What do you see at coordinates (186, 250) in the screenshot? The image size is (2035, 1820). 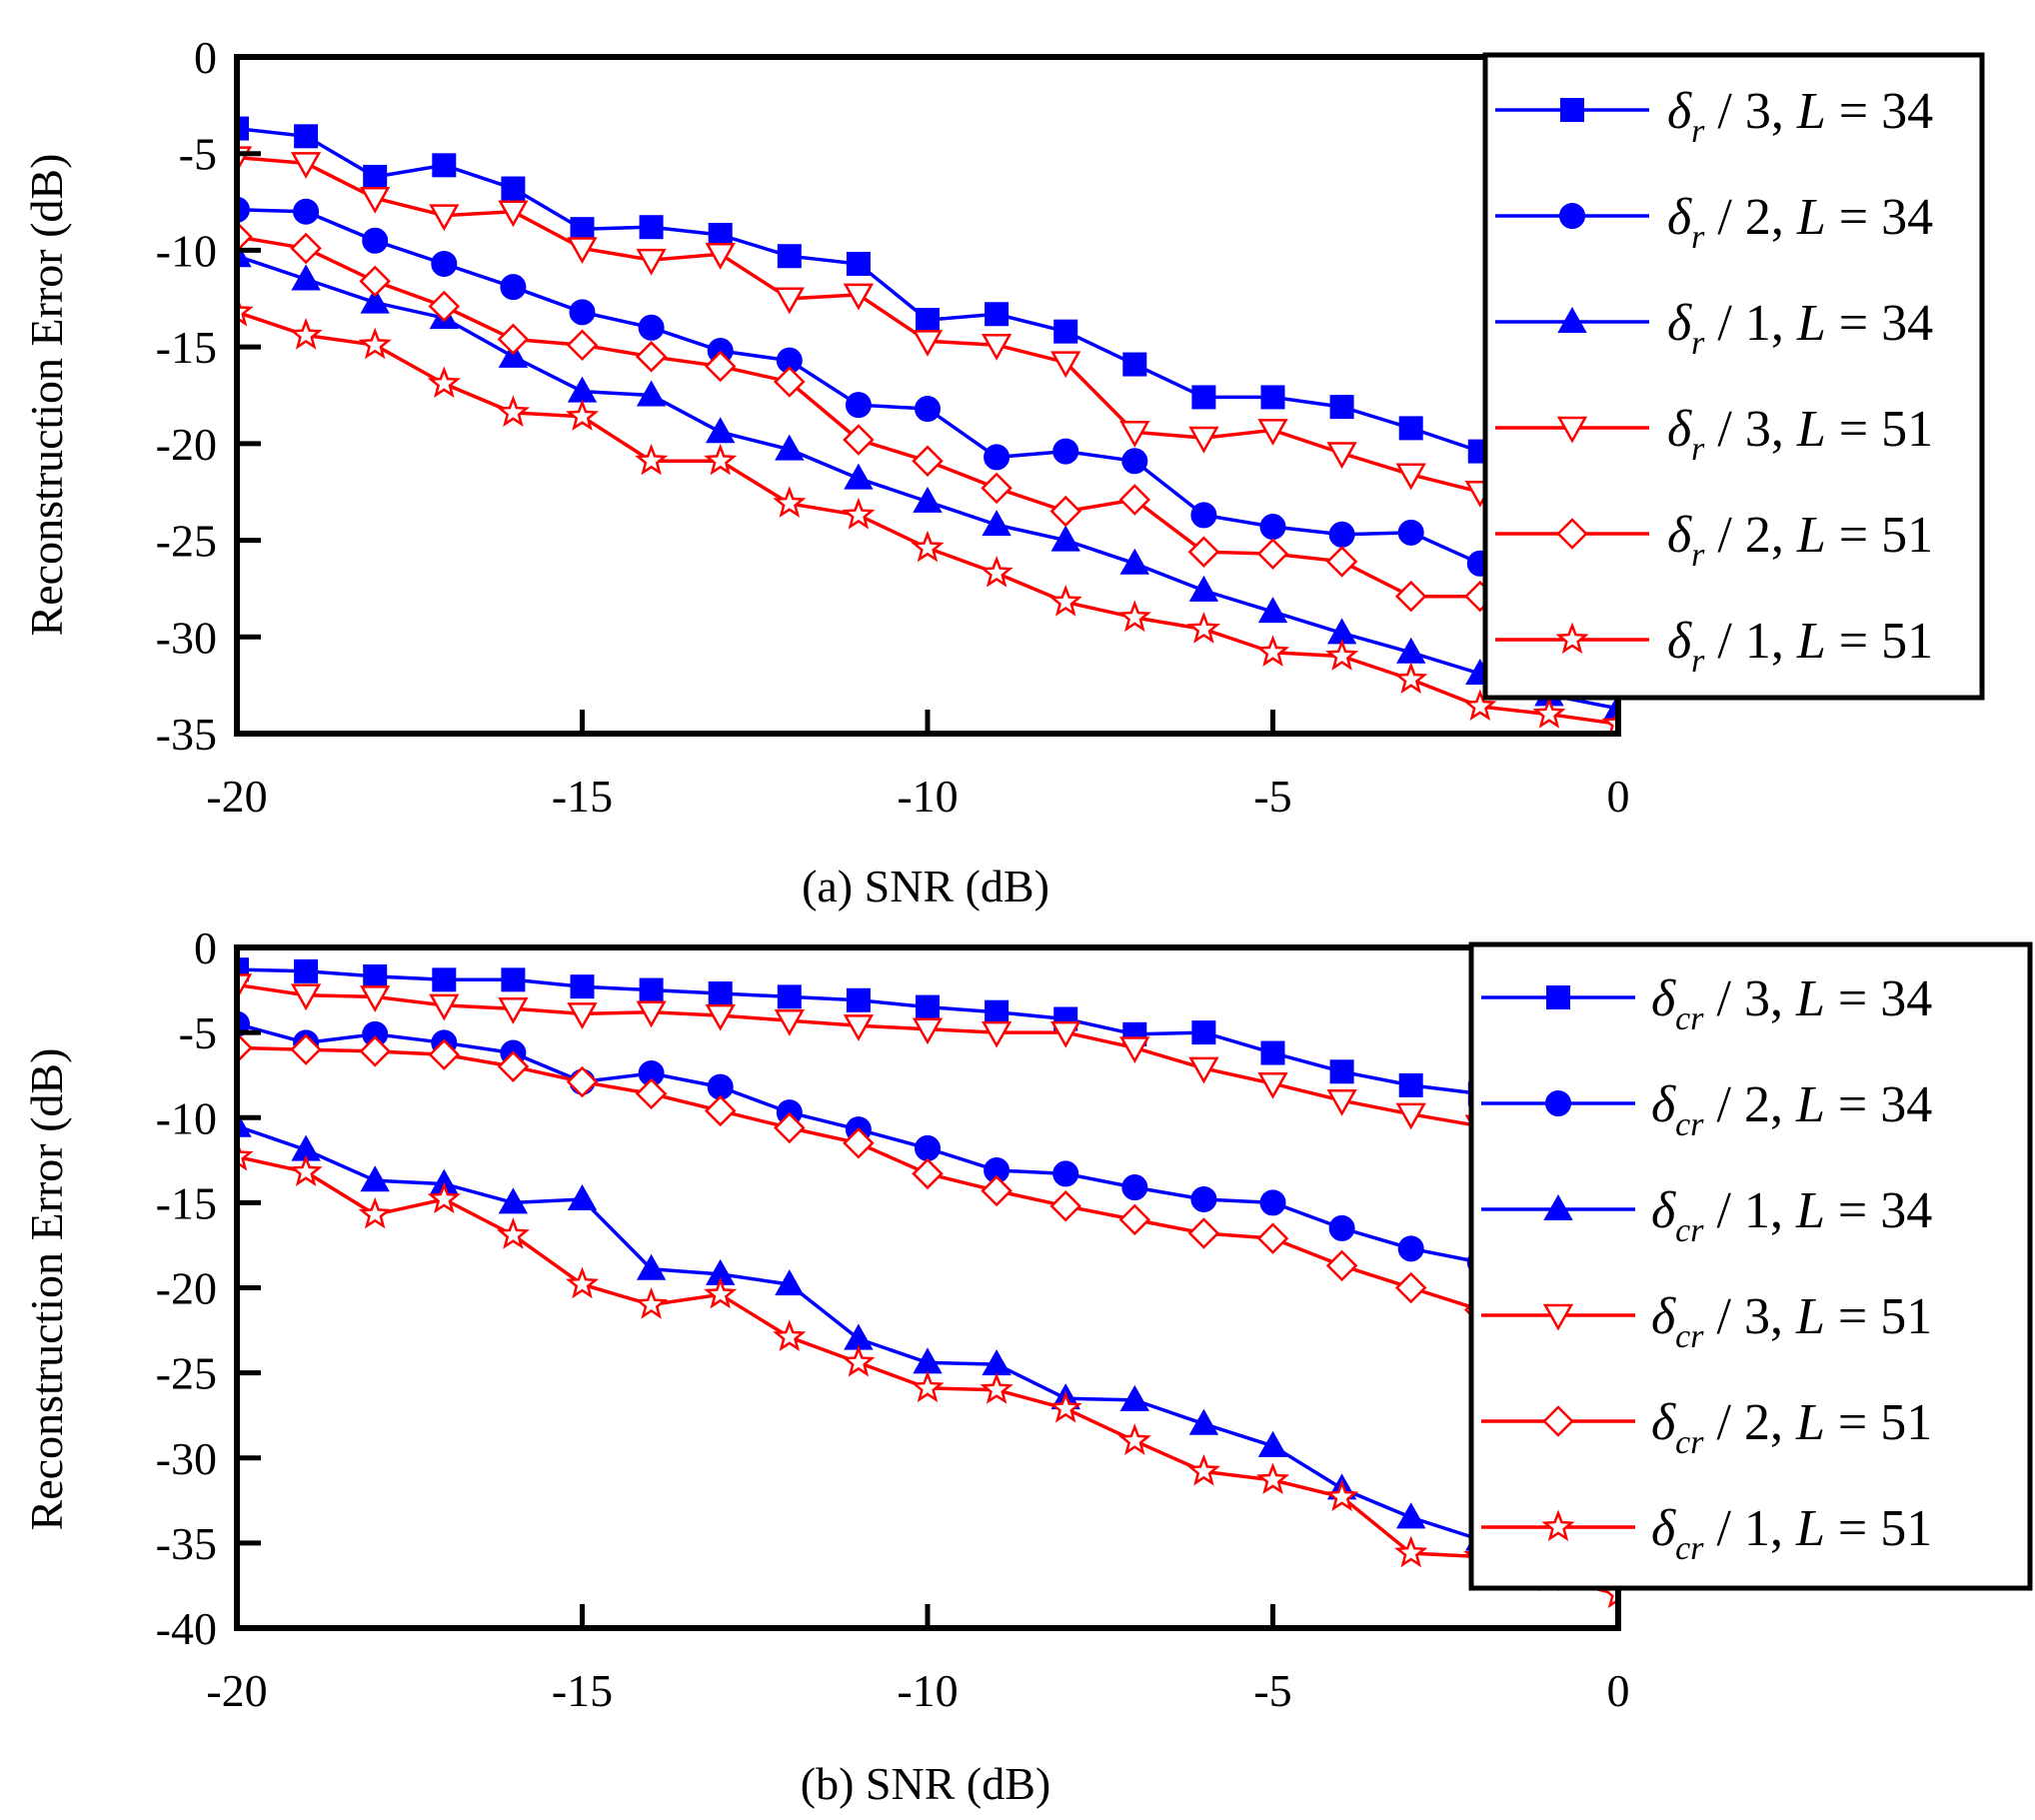 I see `chart-a-ytick-label: -10` at bounding box center [186, 250].